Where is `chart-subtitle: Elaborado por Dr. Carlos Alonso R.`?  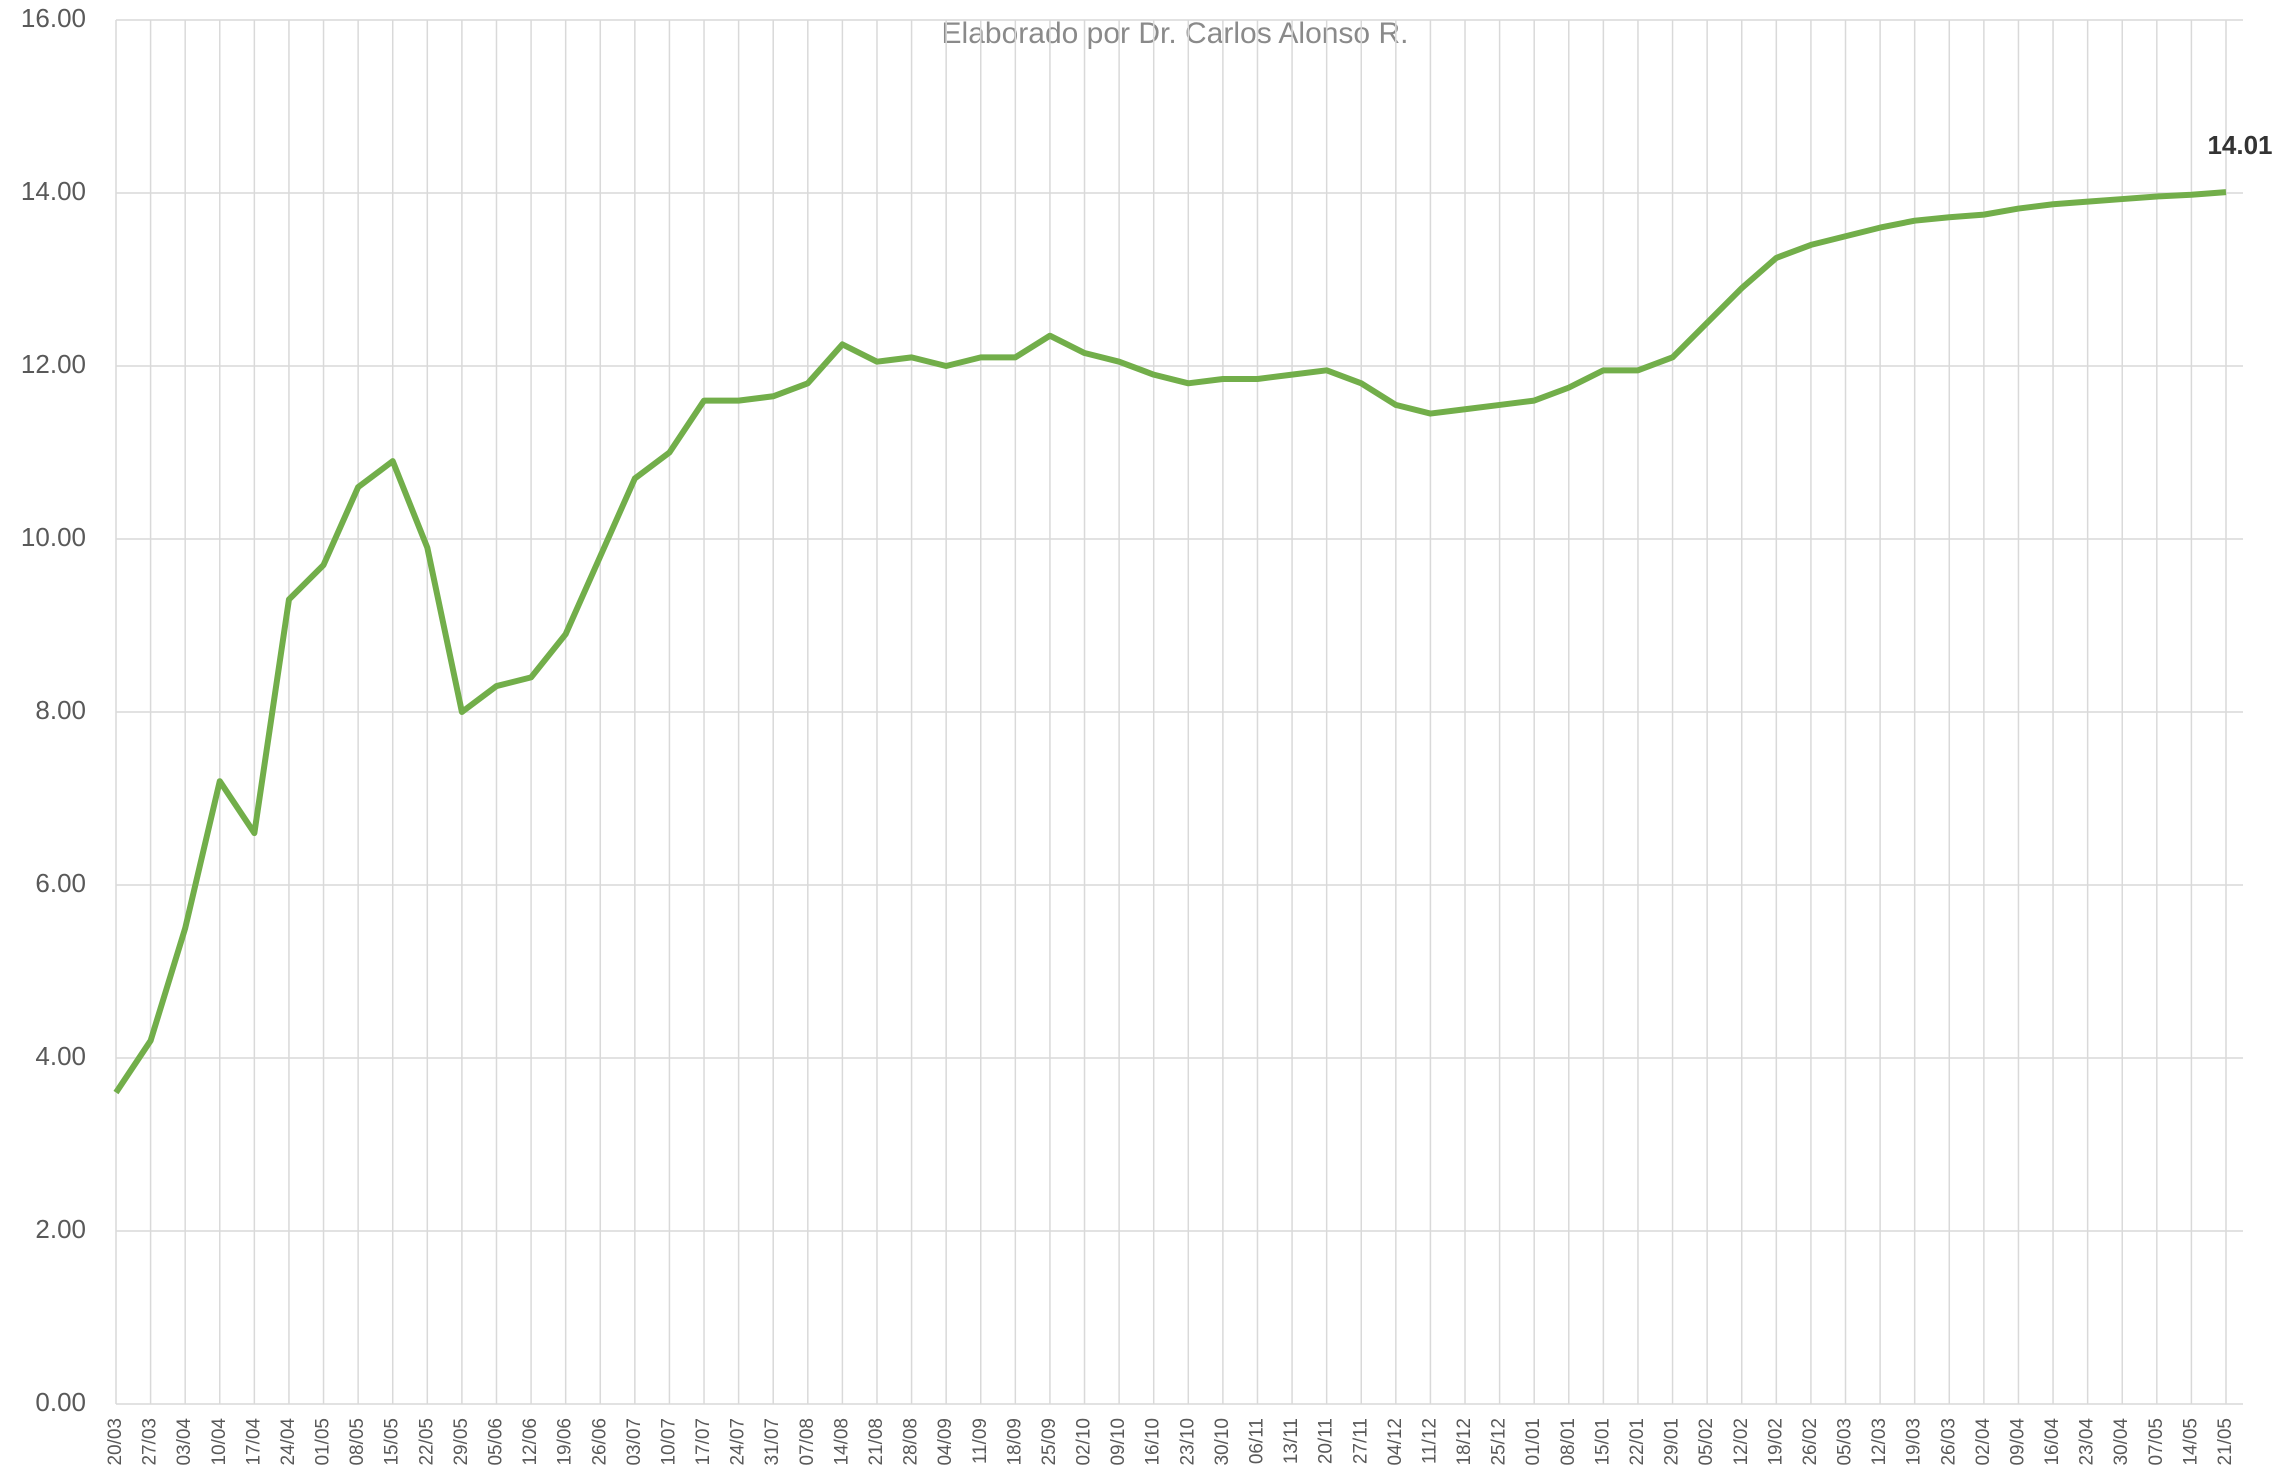 chart-subtitle: Elaborado por Dr. Carlos Alonso R. is located at coordinates (1175, 33).